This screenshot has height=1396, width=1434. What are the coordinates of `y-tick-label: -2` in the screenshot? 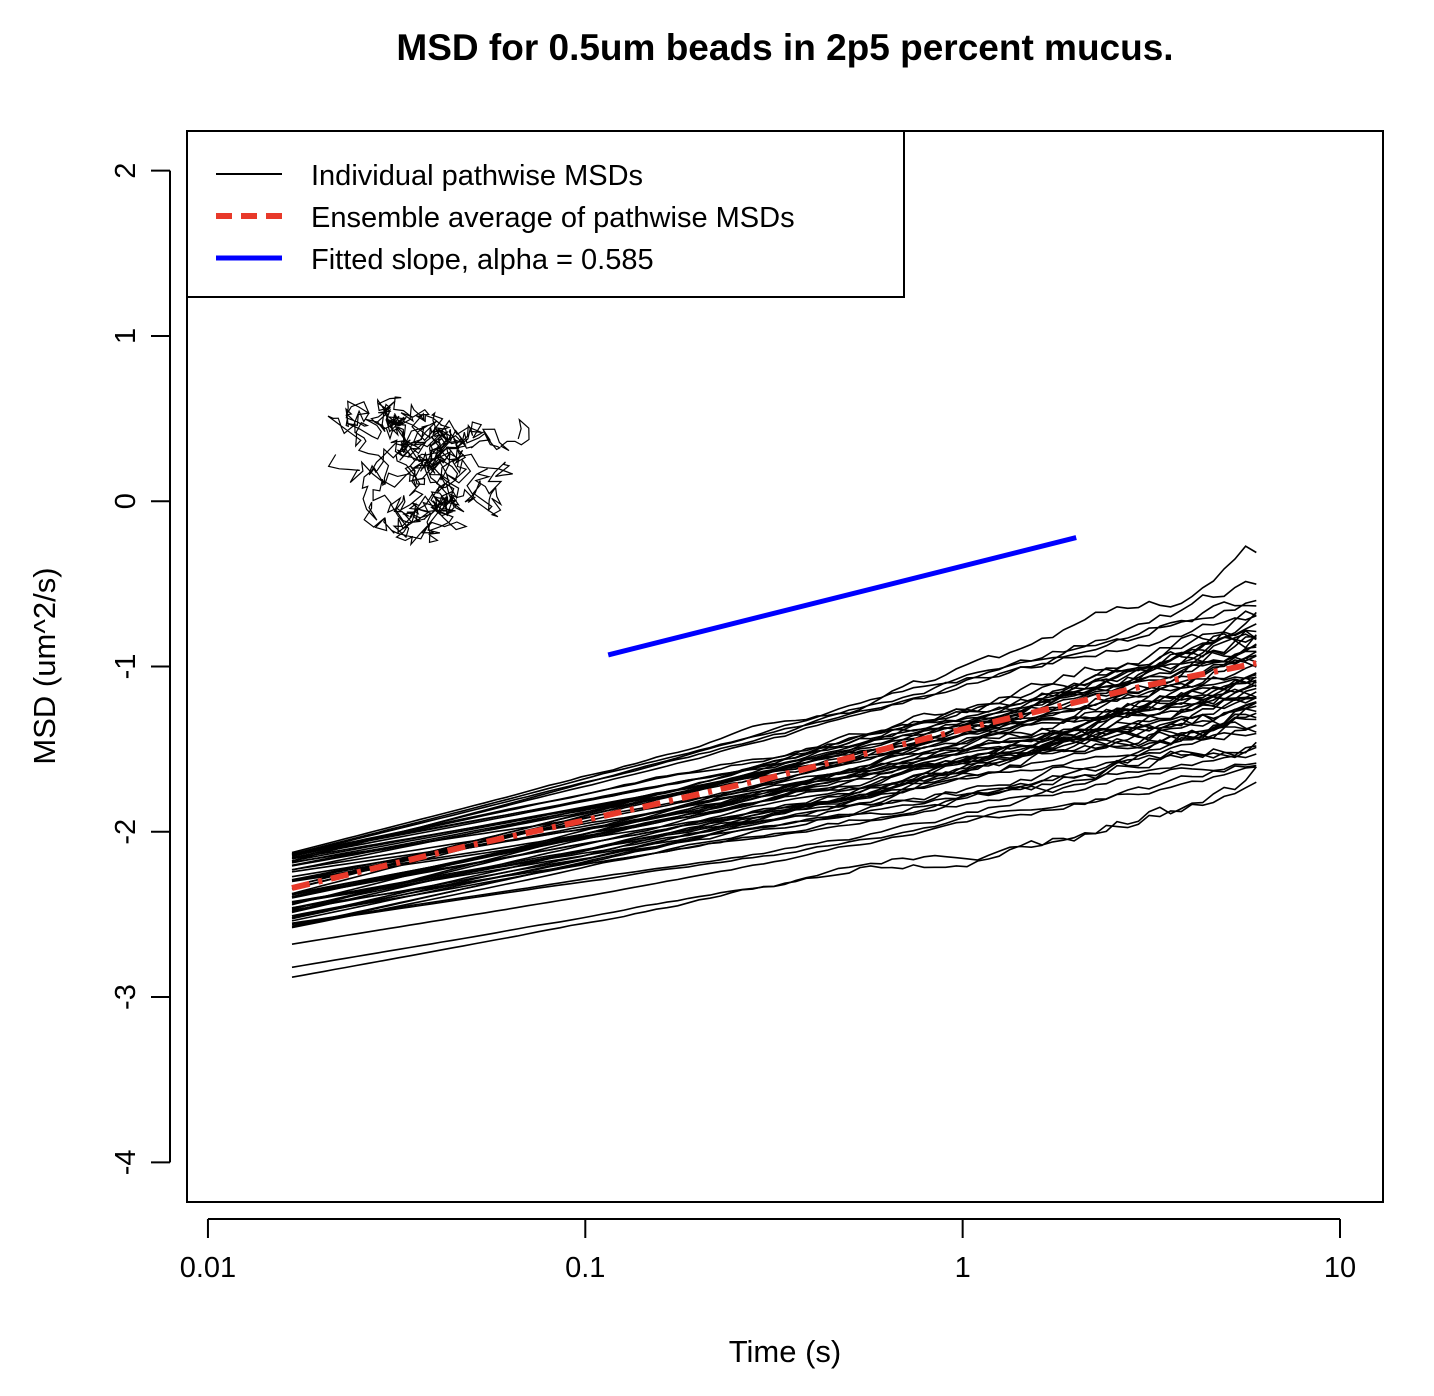 It's located at (126, 832).